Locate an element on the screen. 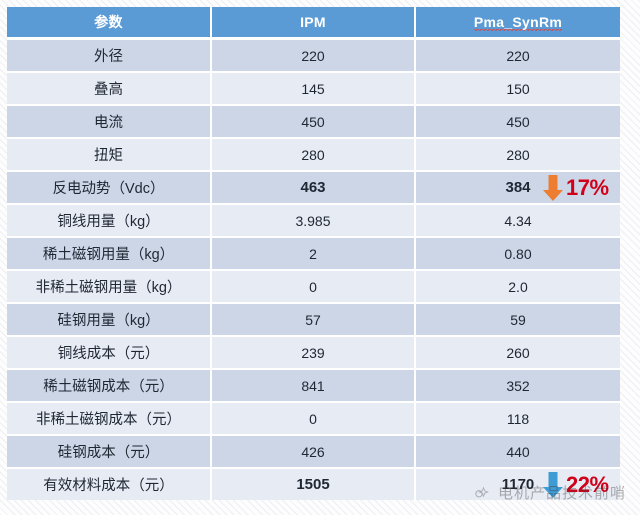  table-header: 参数 IPM Pma_SynRm is located at coordinates (313, 23).